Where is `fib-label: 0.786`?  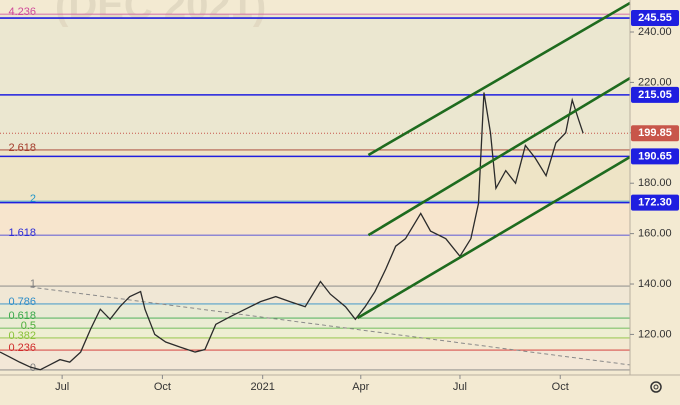 fib-label: 0.786 is located at coordinates (22, 302).